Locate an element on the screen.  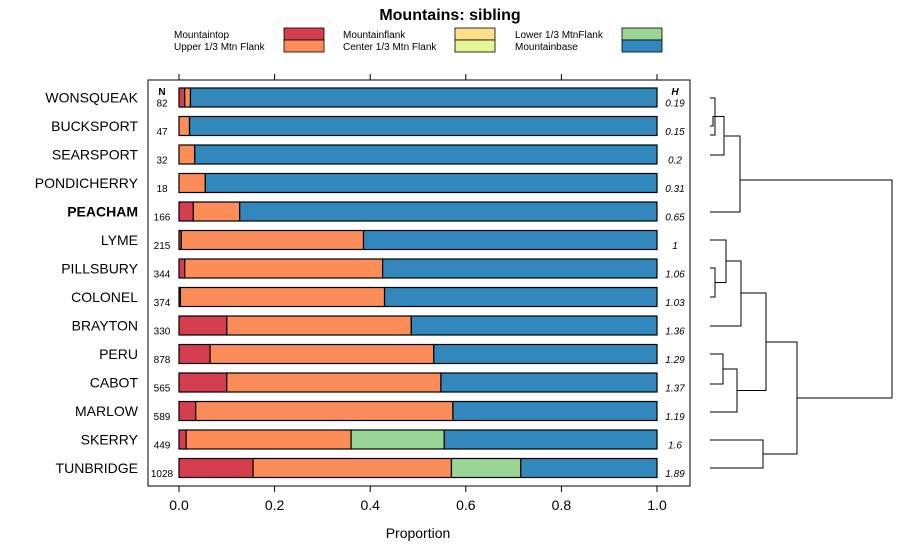
legend-label-center-1-3-mtn-flank: Center 1/3 Mtn Flank is located at coordinates (390, 47).